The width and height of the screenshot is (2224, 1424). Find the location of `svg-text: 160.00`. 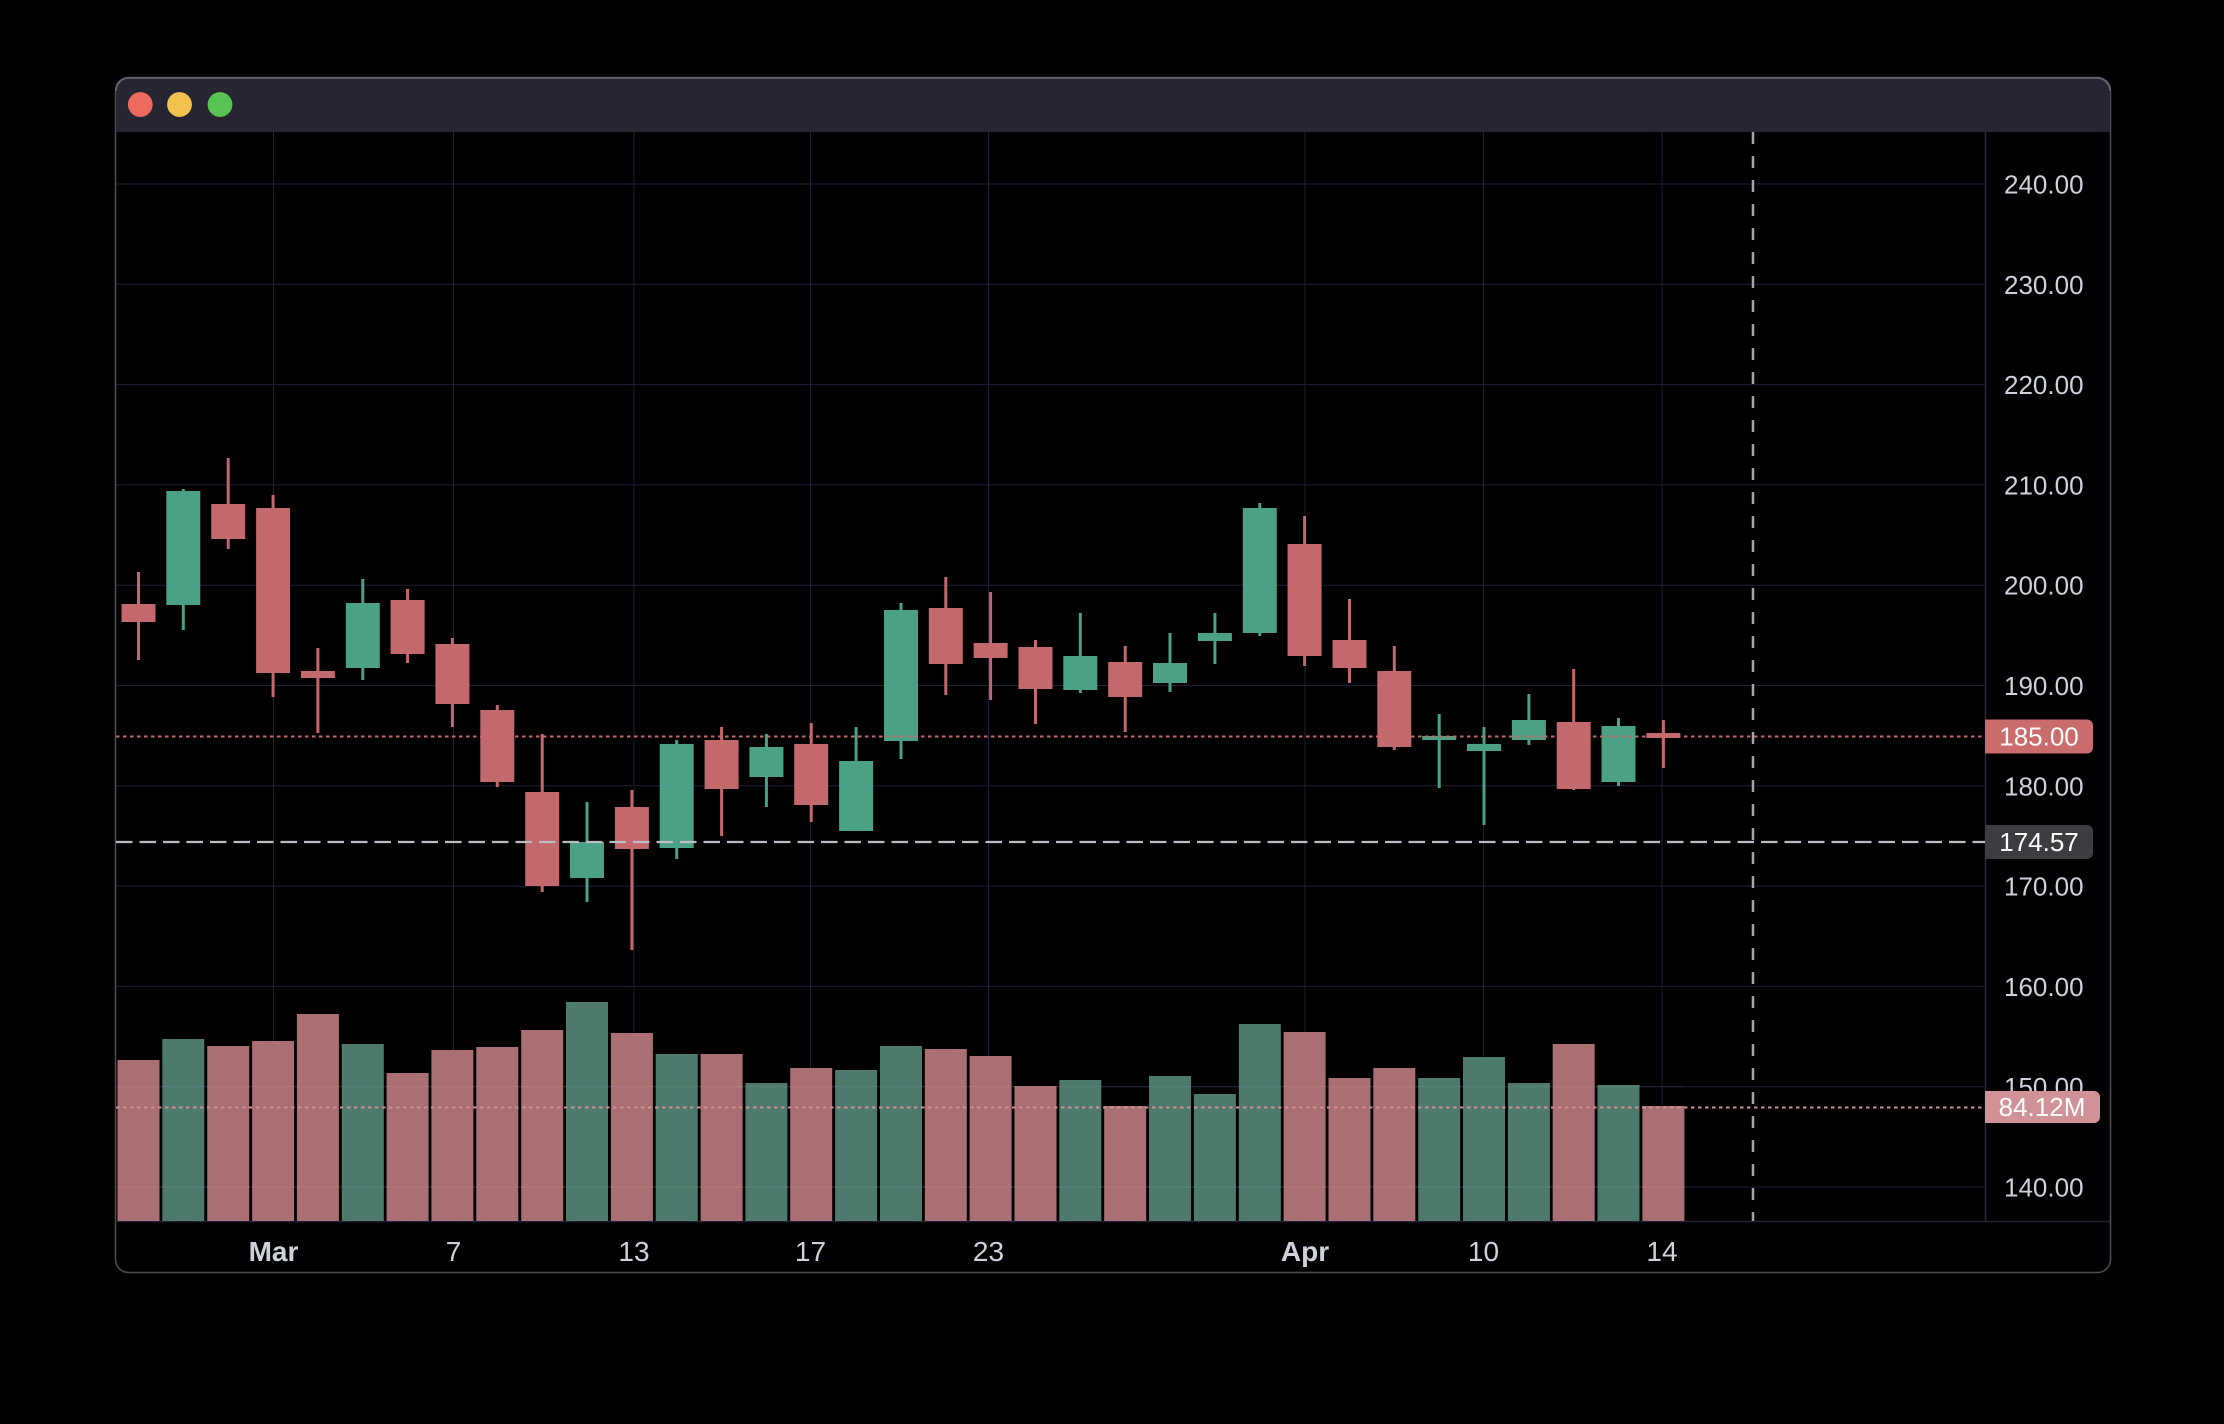

svg-text: 160.00 is located at coordinates (2044, 987).